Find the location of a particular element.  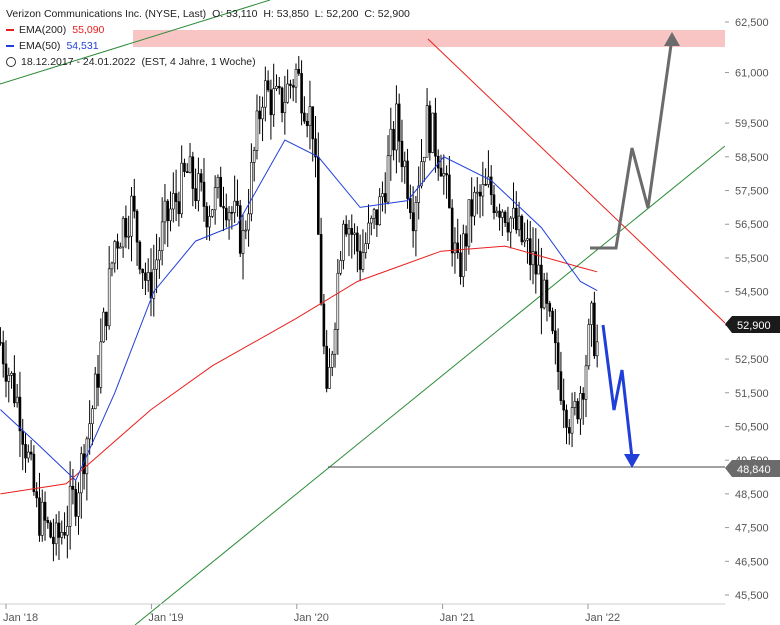

ohlc-values: O: 53,110 H: 53,850 L: 52,200 C: 52,900 is located at coordinates (311, 14).